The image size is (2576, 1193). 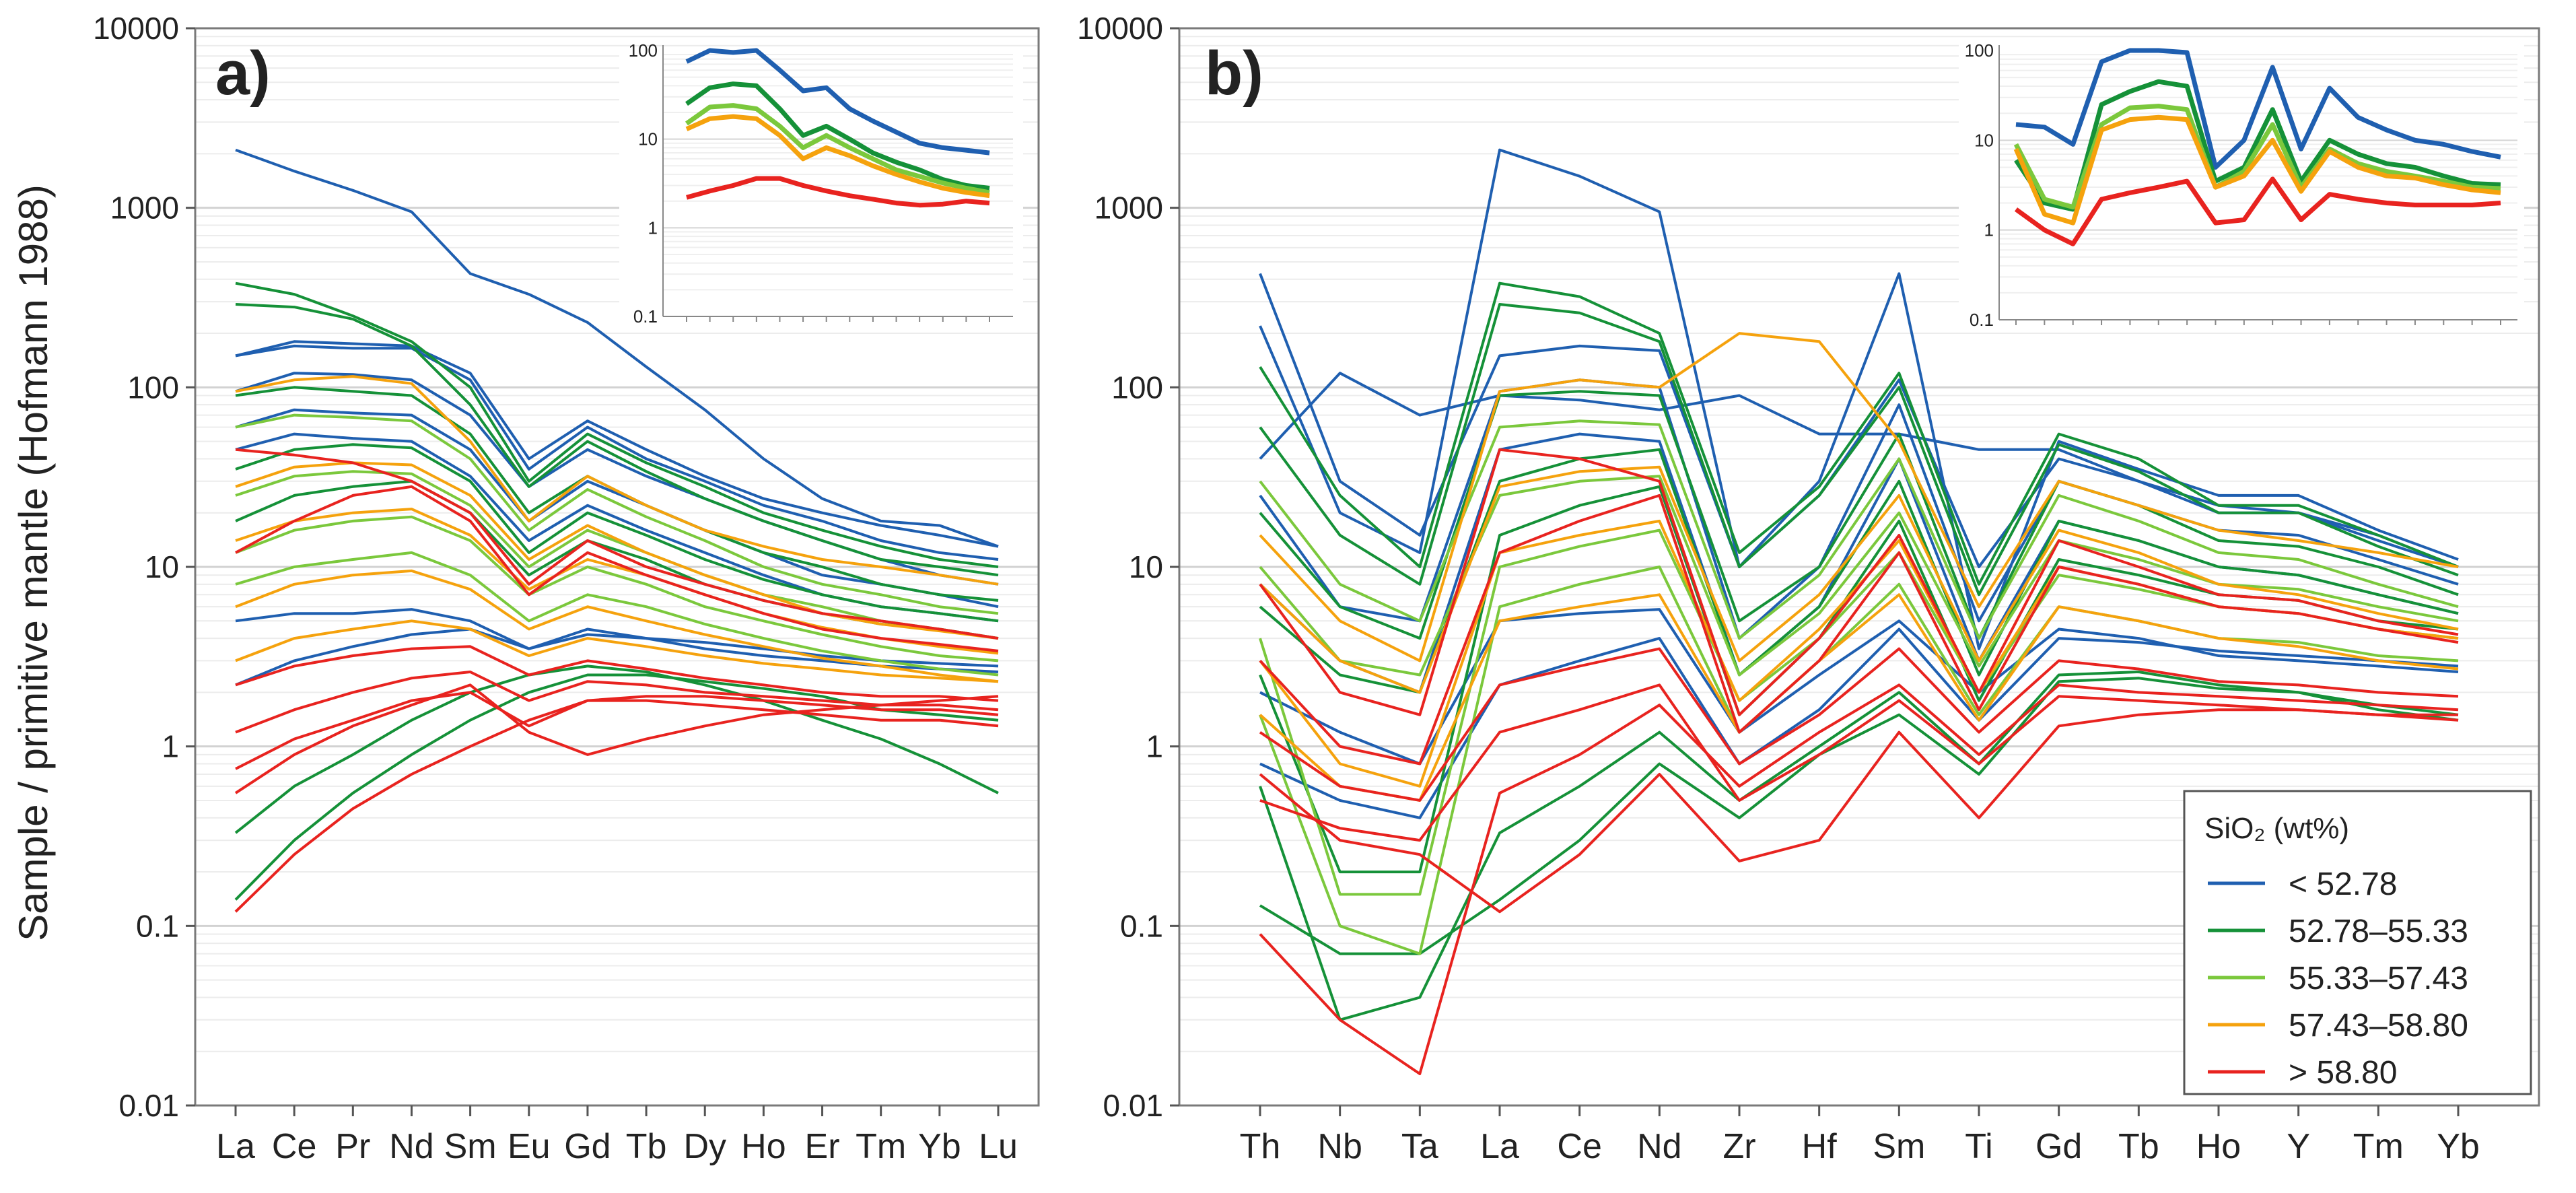 What do you see at coordinates (2343, 1073) in the screenshot?
I see `legend-entry-label-4: > 58.80` at bounding box center [2343, 1073].